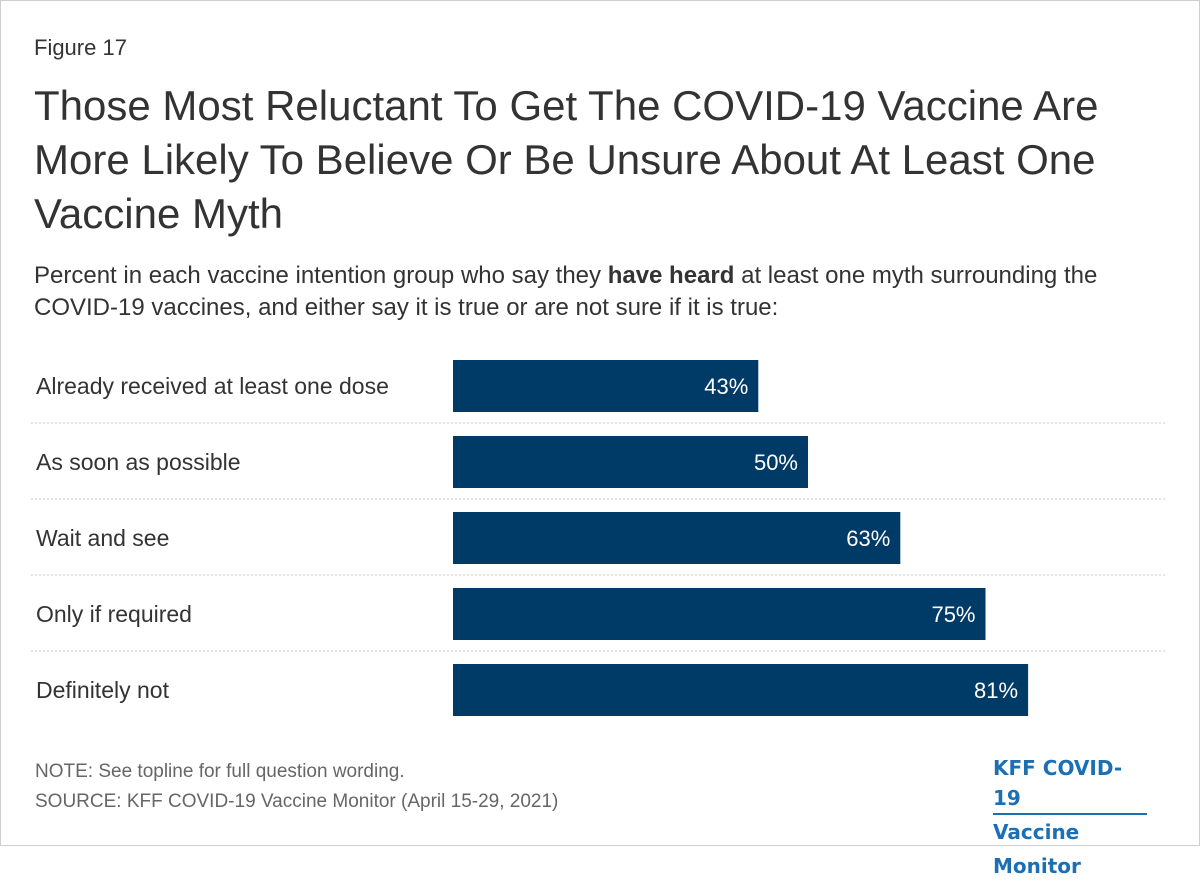 Image resolution: width=1200 pixels, height=883 pixels. I want to click on category-label: Wait and see, so click(103, 538).